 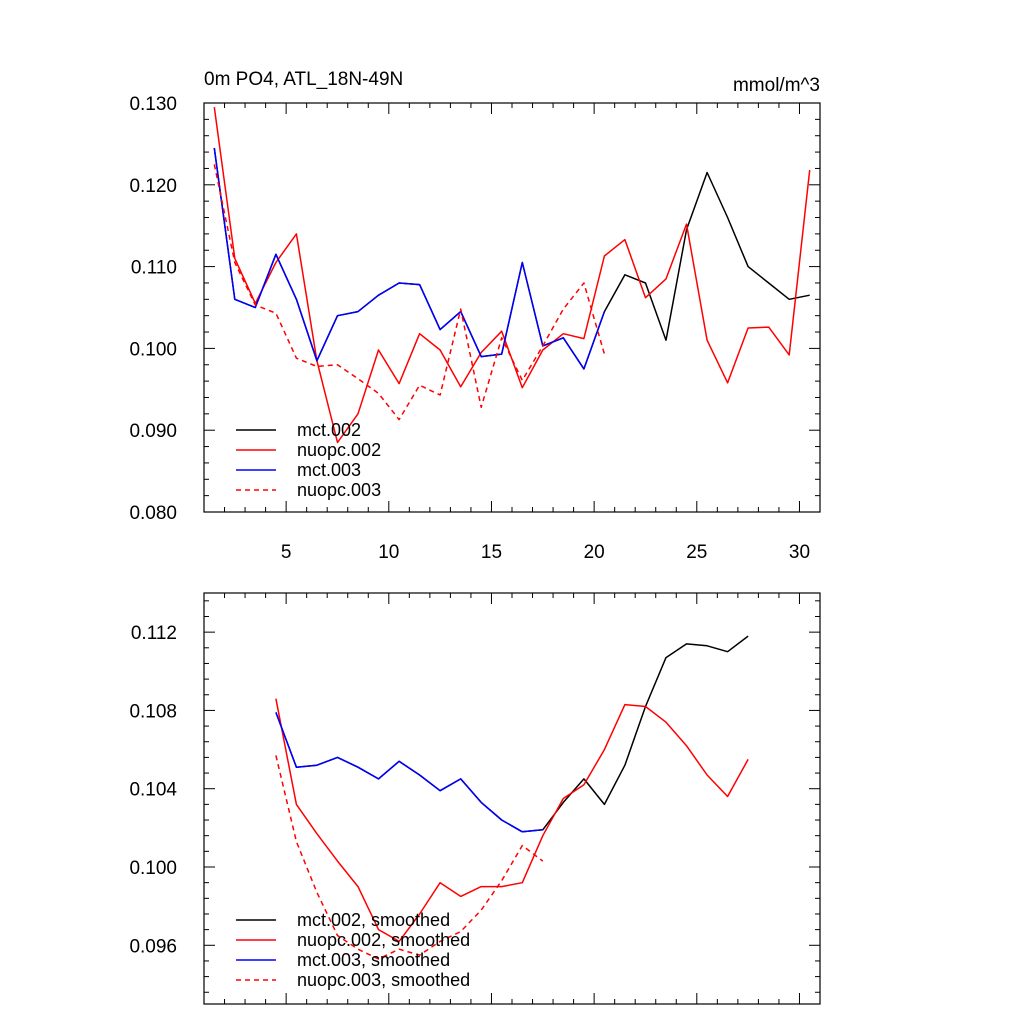 What do you see at coordinates (409, 857) in the screenshot?
I see `series-line-nuopc-003-smoothed` at bounding box center [409, 857].